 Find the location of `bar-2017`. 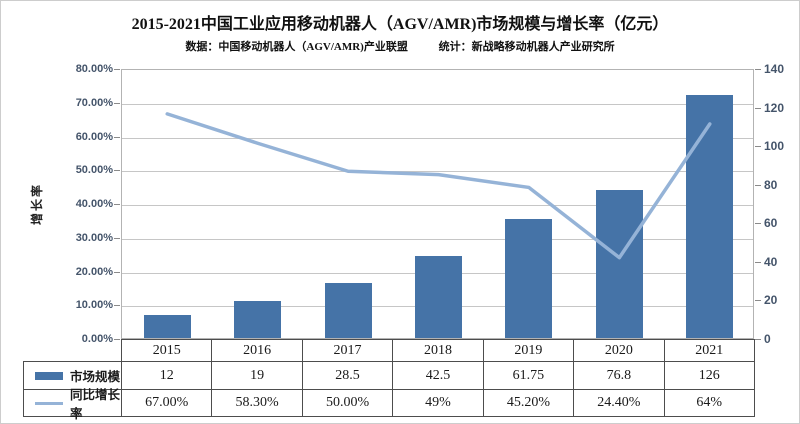

bar-2017 is located at coordinates (348, 310).